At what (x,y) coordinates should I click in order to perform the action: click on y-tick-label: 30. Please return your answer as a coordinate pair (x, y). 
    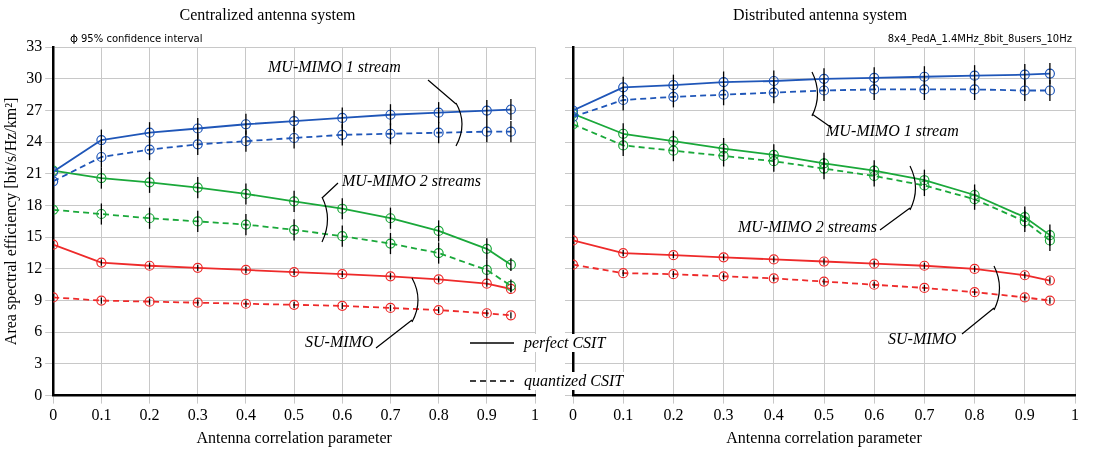
    Looking at the image, I should click on (34, 78).